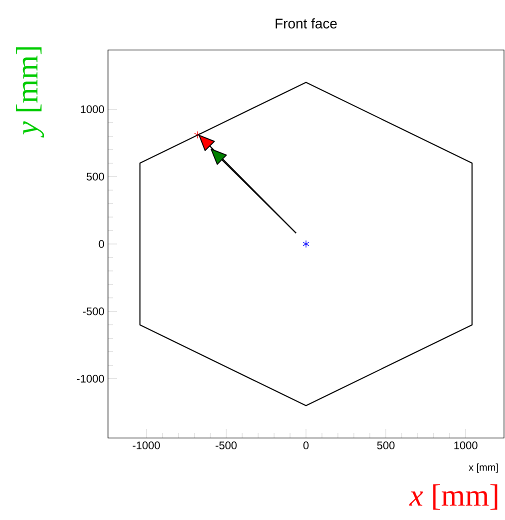 The height and width of the screenshot is (520, 505). Describe the element at coordinates (101, 244) in the screenshot. I see `y-tick-label: 0` at that location.